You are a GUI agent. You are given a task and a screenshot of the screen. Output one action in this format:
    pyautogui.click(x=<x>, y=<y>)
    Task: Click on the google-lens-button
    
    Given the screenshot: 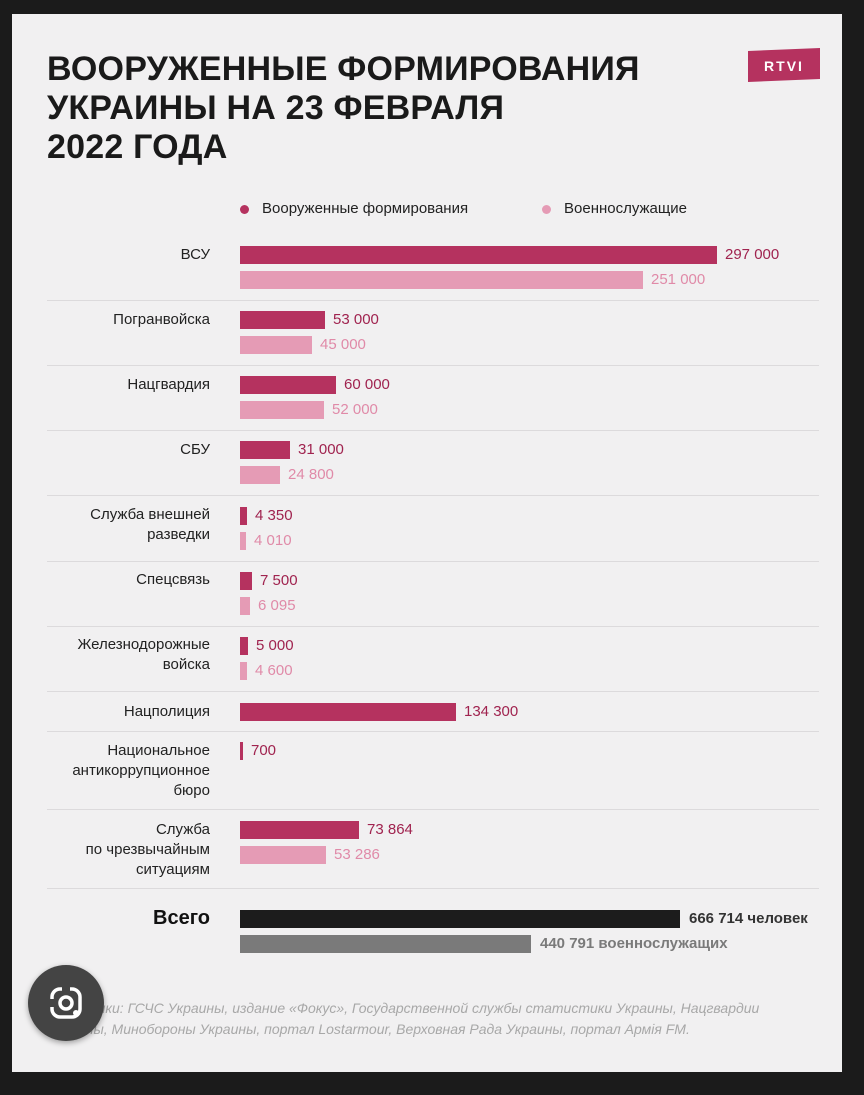 What is the action you would take?
    pyautogui.click(x=66, y=1003)
    